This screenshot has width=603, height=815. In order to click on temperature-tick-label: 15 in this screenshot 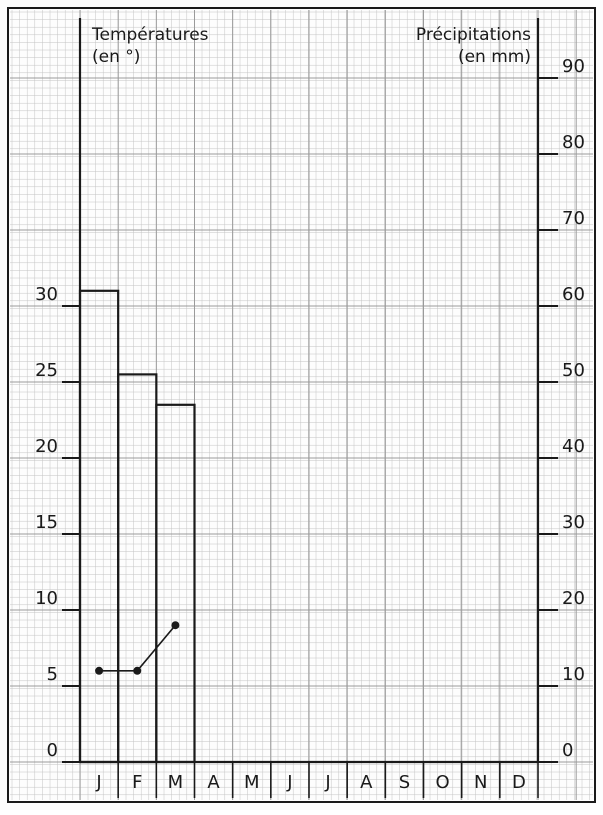, I will do `click(46, 522)`.